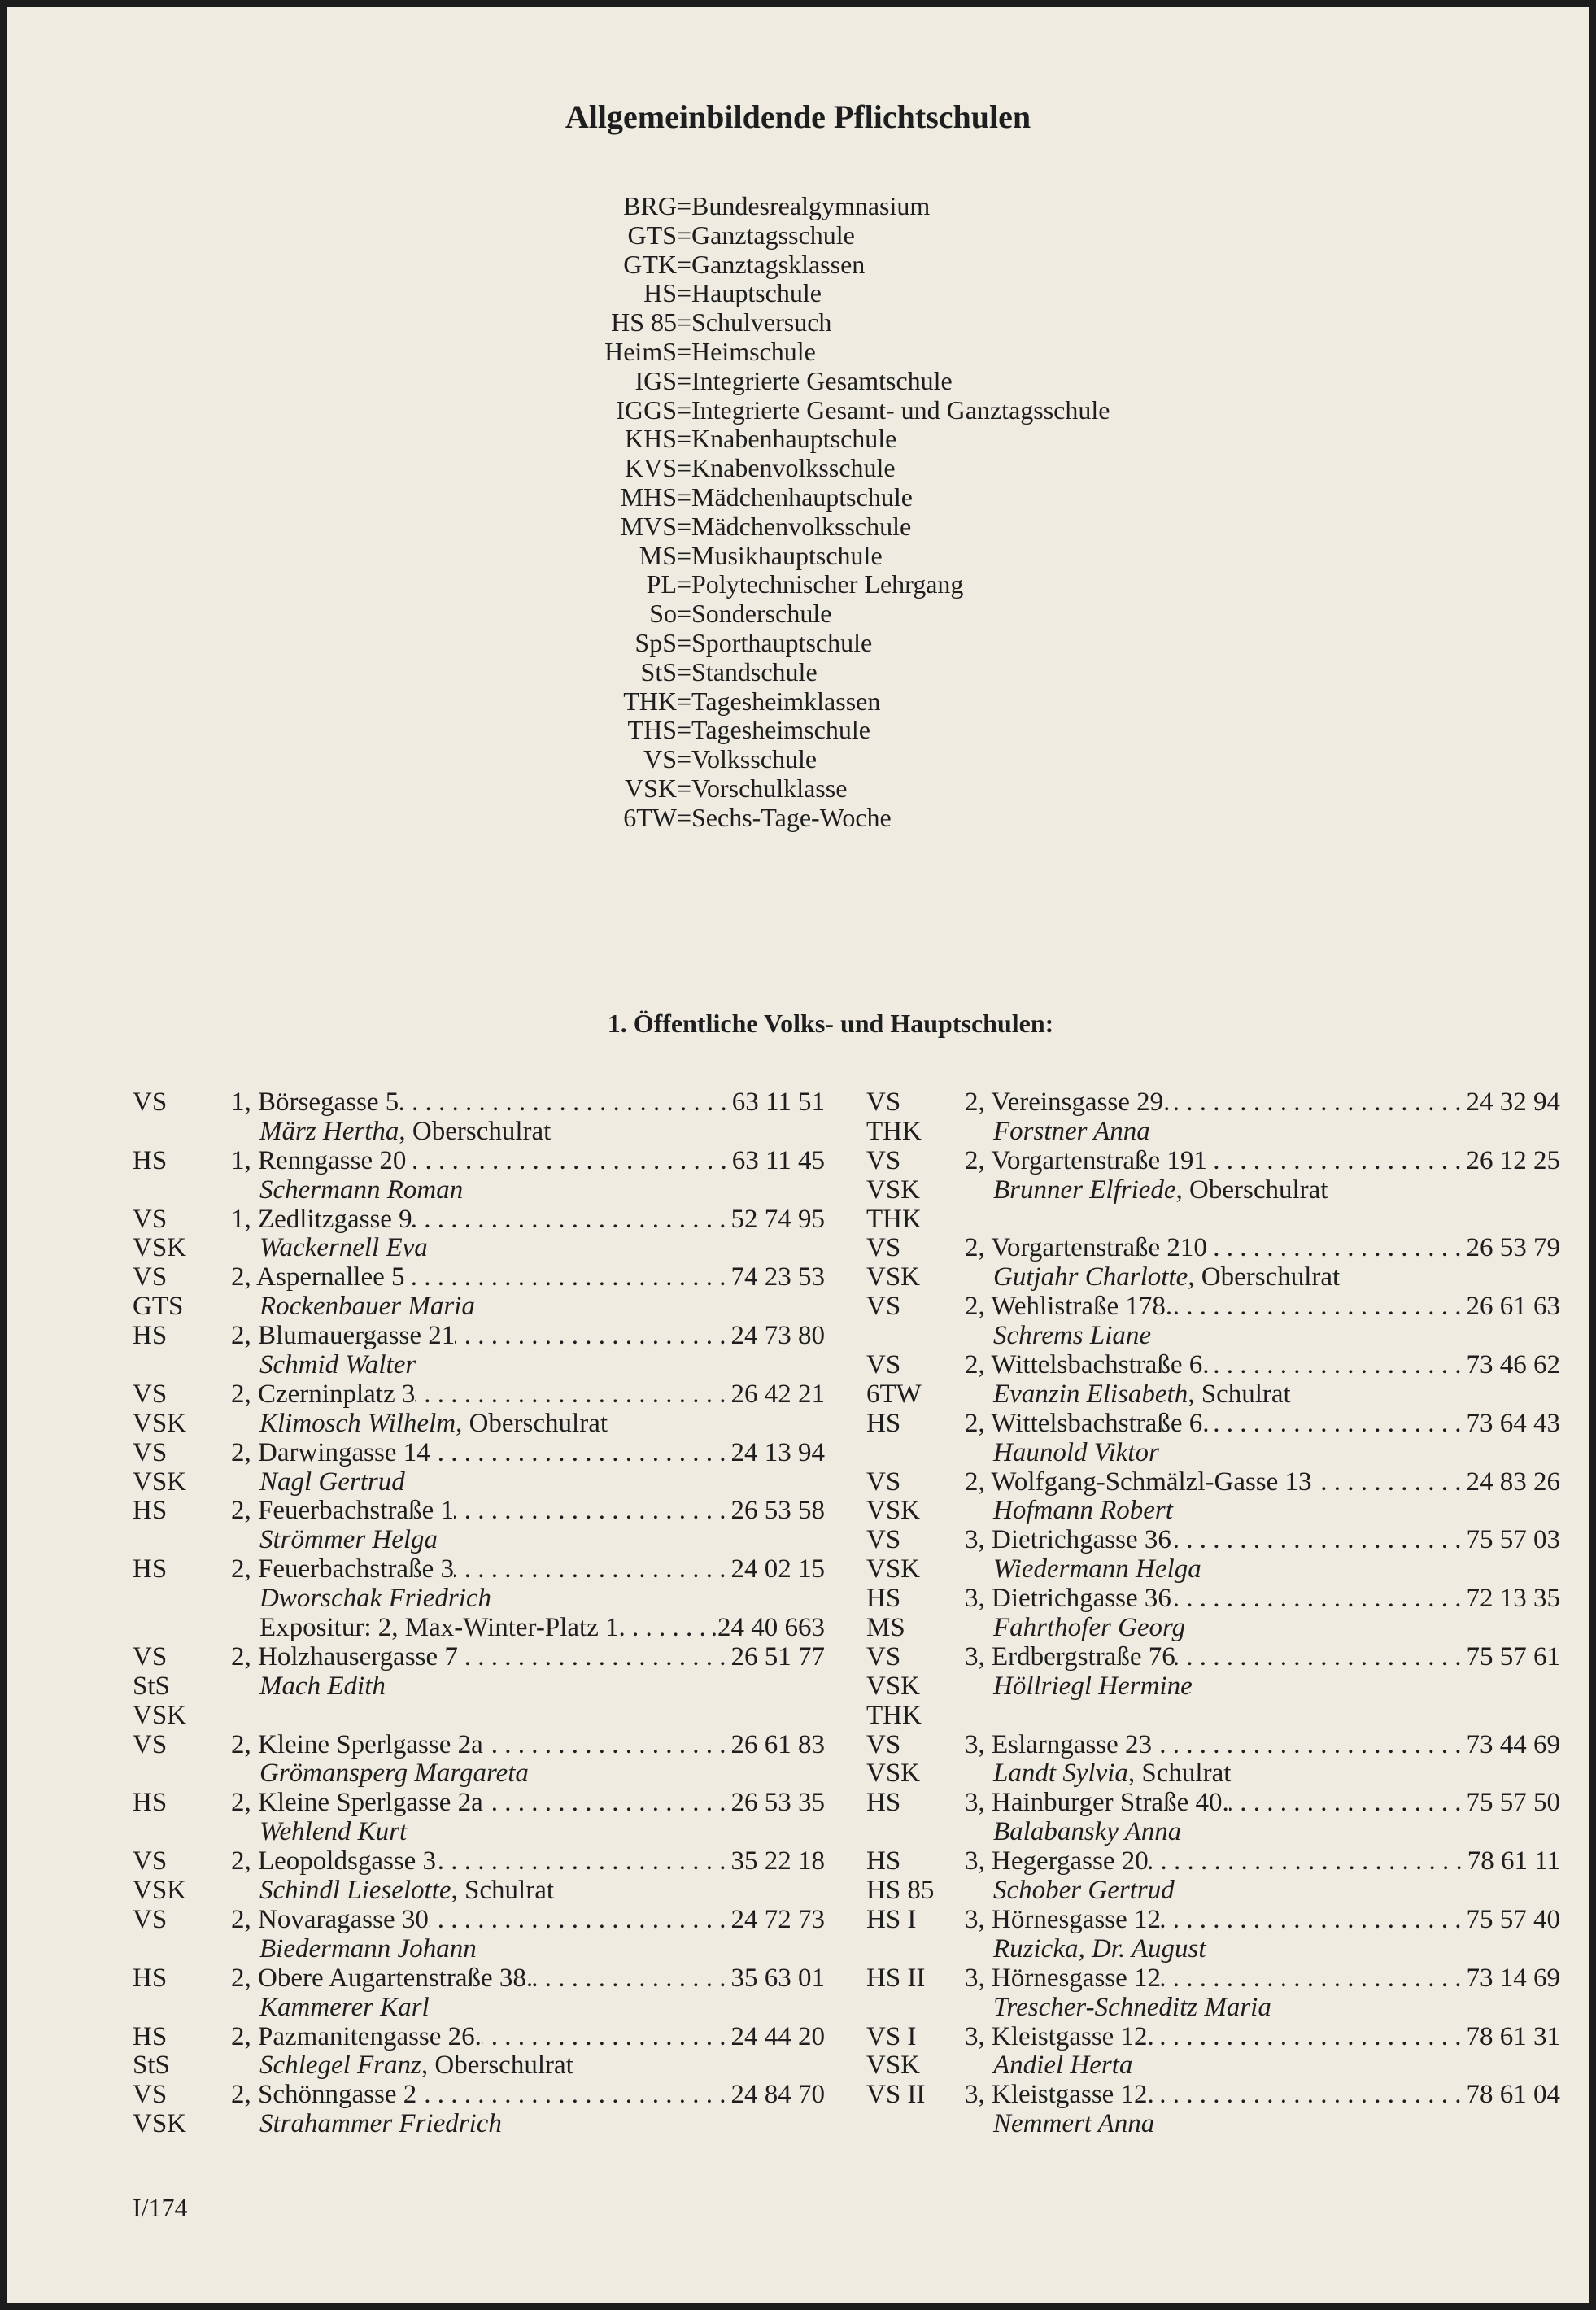 The width and height of the screenshot is (1596, 2310). Describe the element at coordinates (1179, 1774) in the screenshot. I see `director-title: , Schulrat` at that location.